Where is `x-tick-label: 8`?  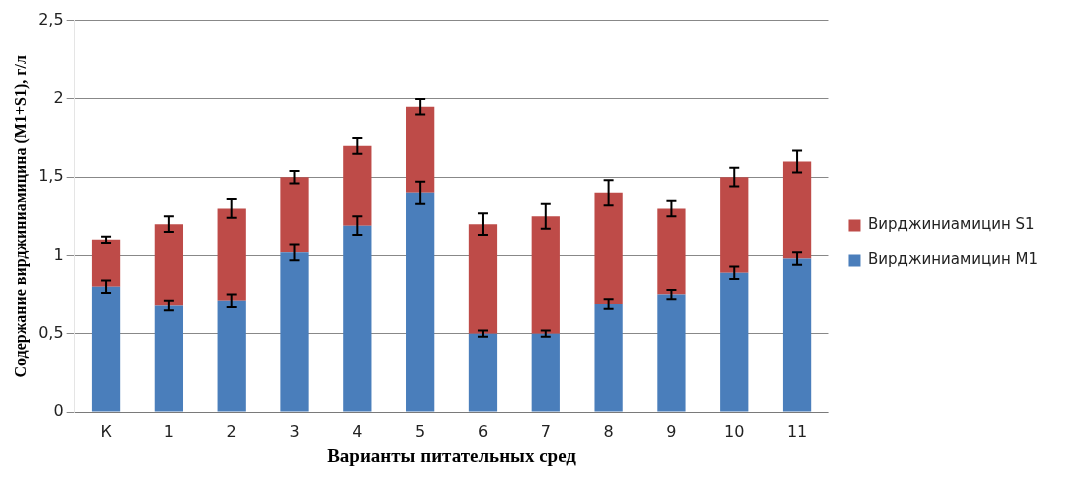 x-tick-label: 8 is located at coordinates (608, 431).